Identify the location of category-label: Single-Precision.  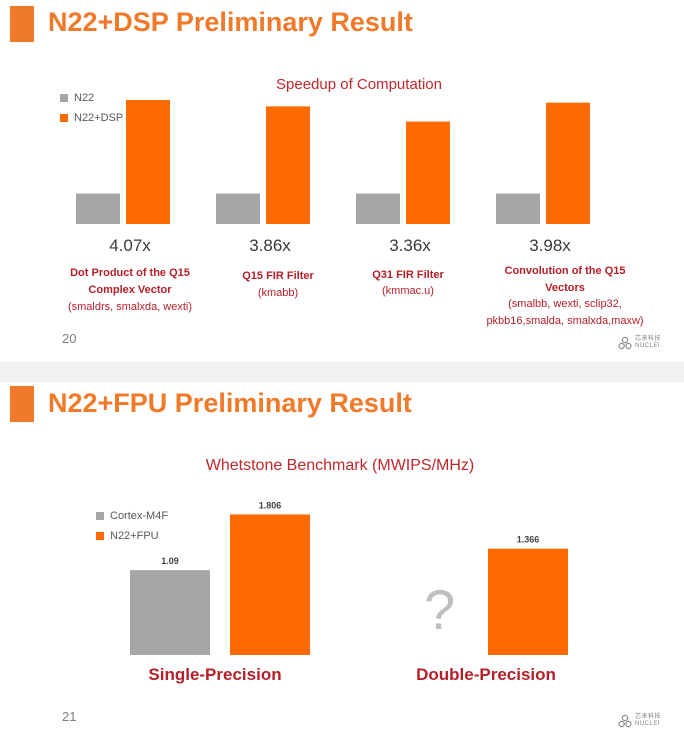
(215, 674).